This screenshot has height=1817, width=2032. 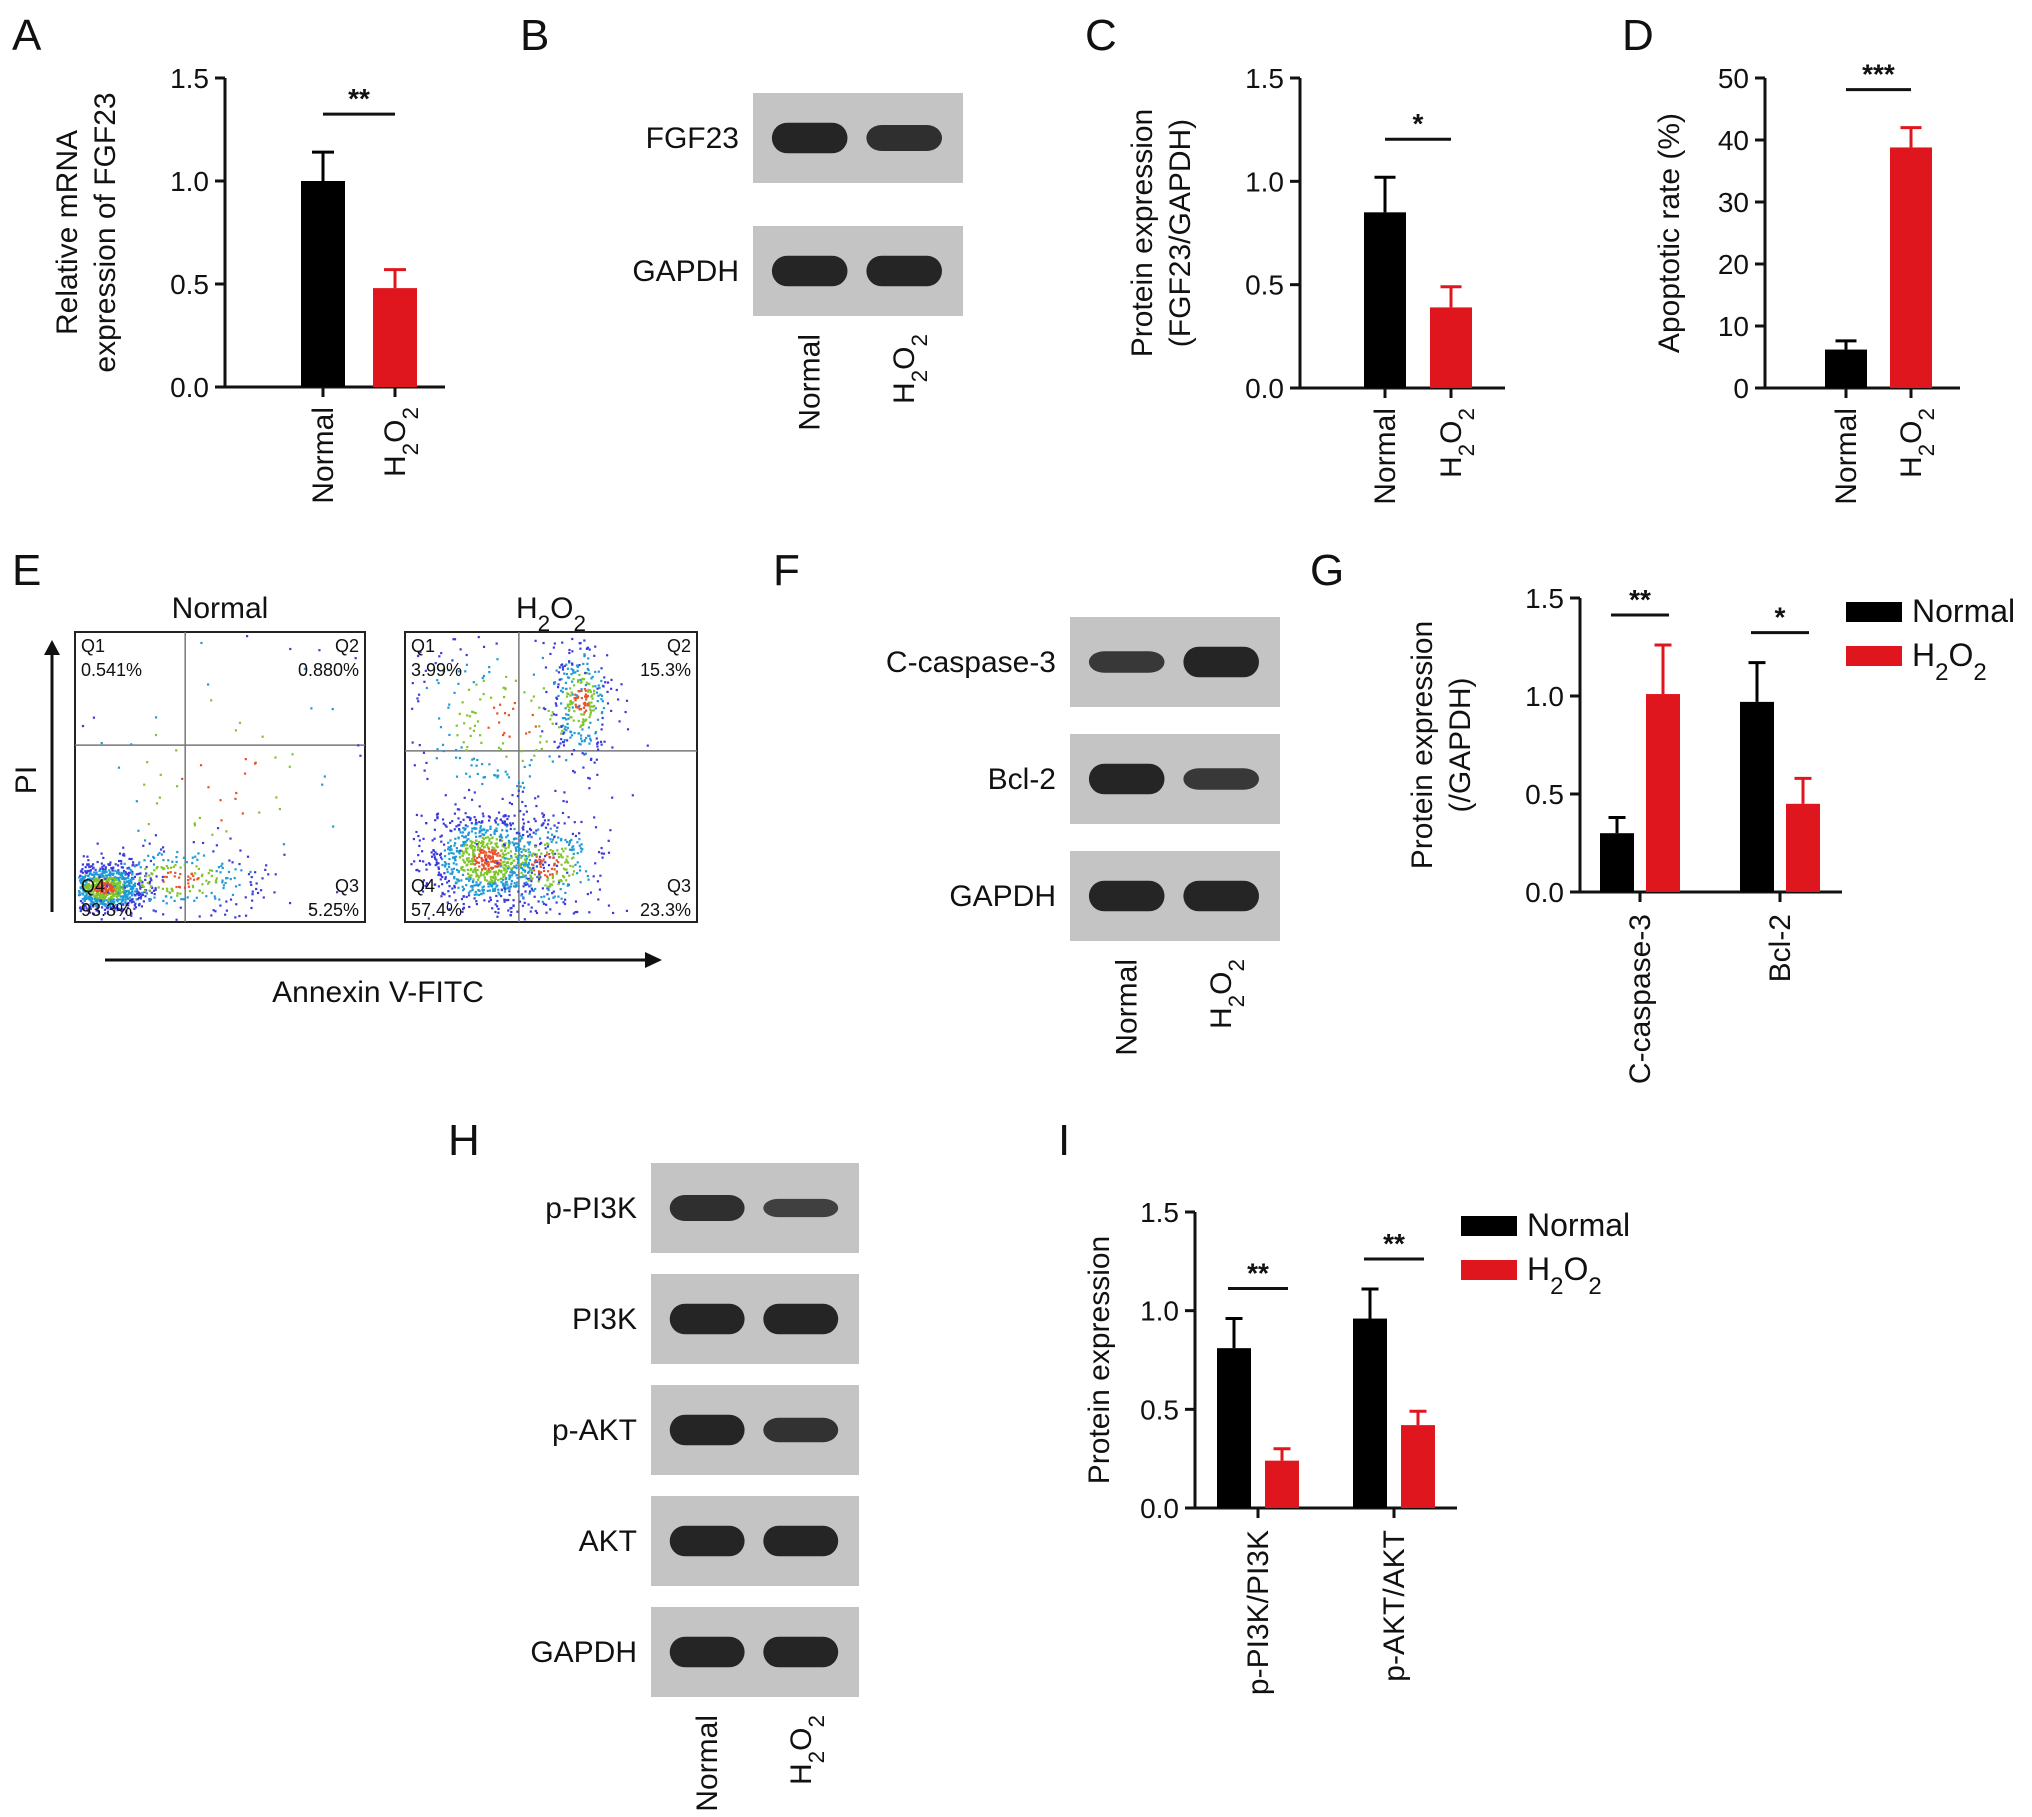 What do you see at coordinates (1451, 347) in the screenshot?
I see `h2o2-bar` at bounding box center [1451, 347].